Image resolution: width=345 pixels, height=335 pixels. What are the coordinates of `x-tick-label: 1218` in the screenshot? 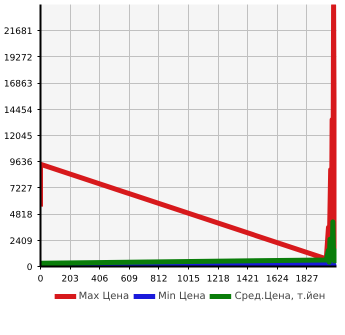 It's located at (218, 279).